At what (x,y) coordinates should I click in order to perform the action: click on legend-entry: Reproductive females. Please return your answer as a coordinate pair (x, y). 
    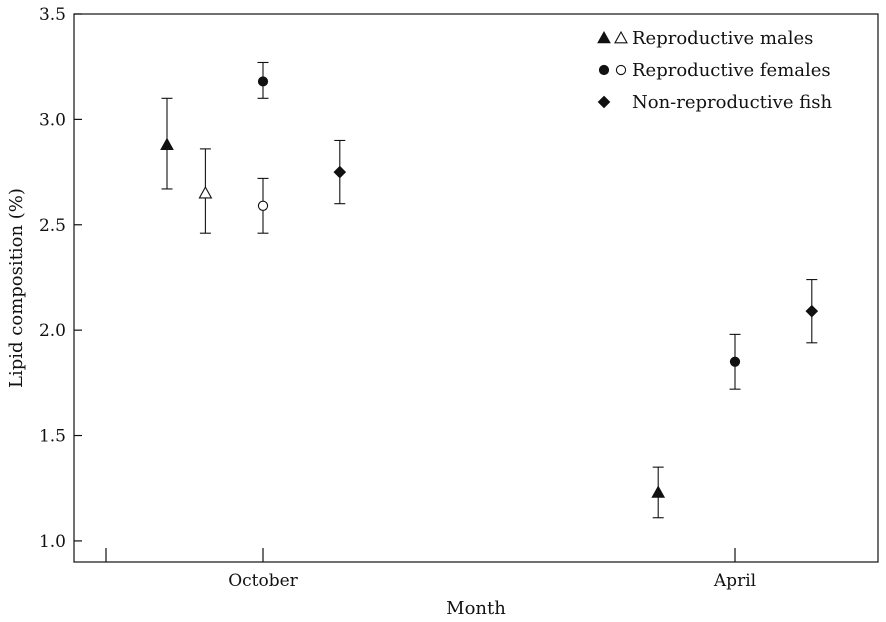
    Looking at the image, I should click on (714, 70).